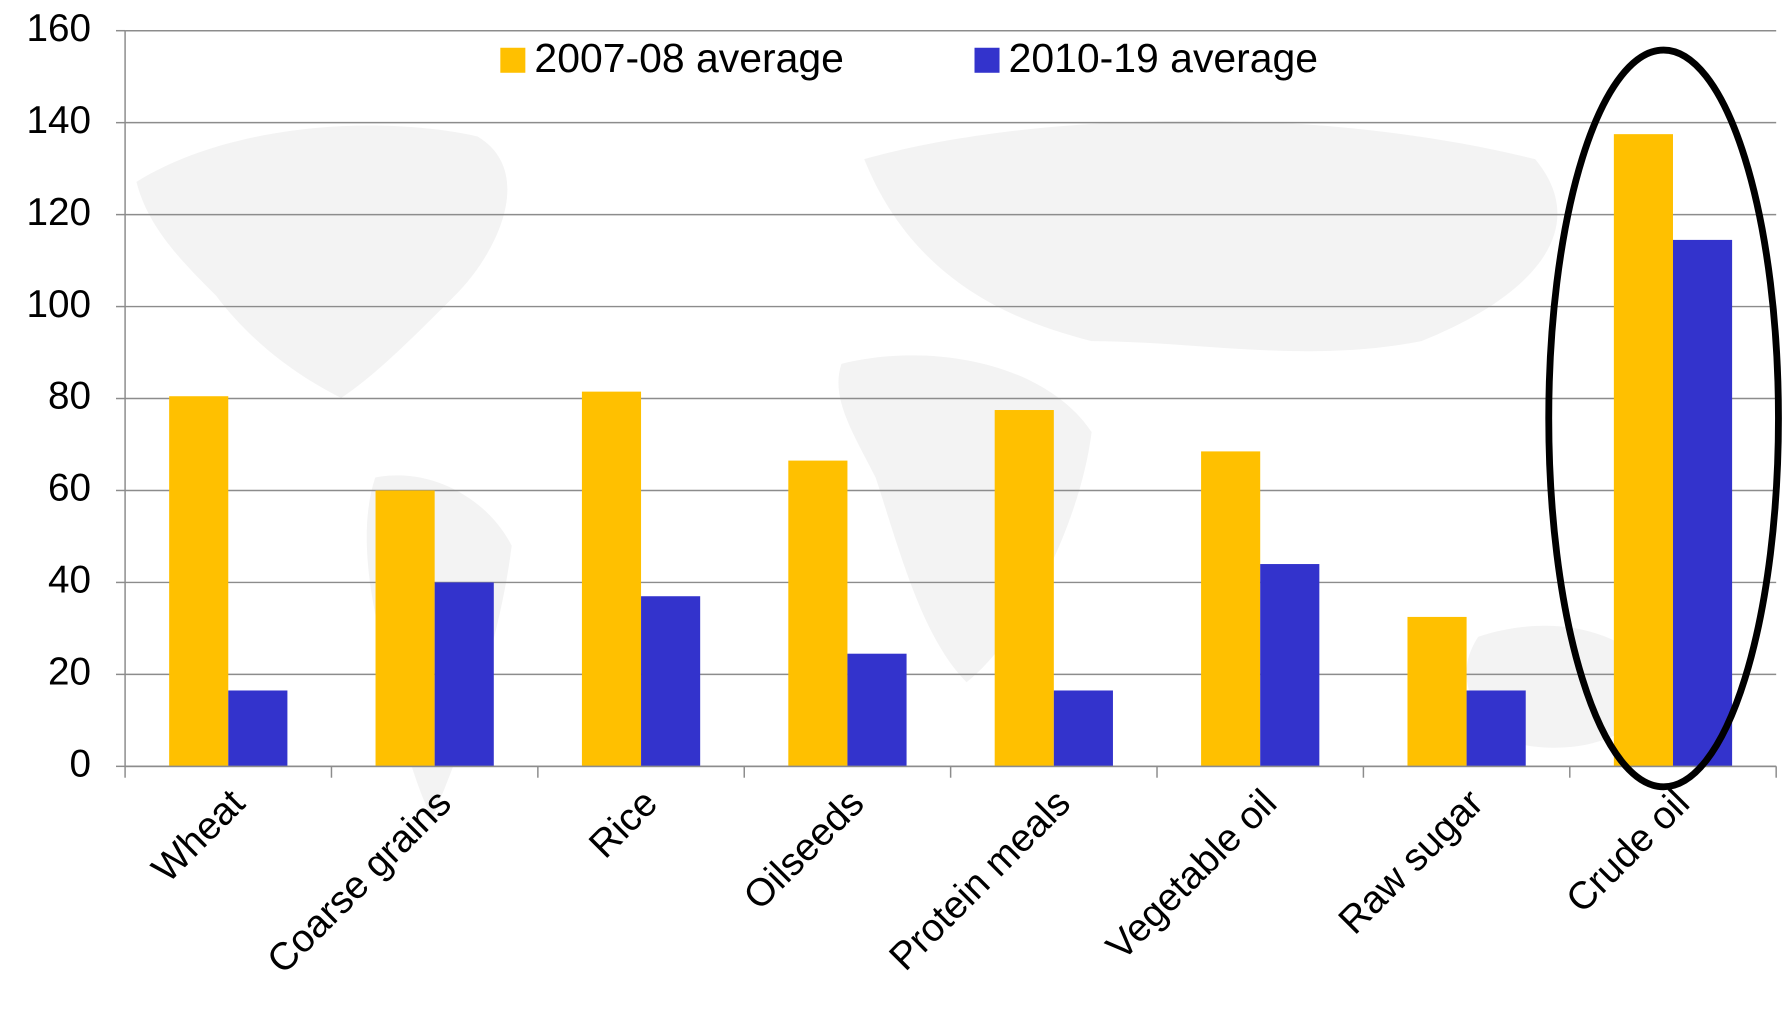  Describe the element at coordinates (623, 823) in the screenshot. I see `x-tick-label: Rice` at that location.